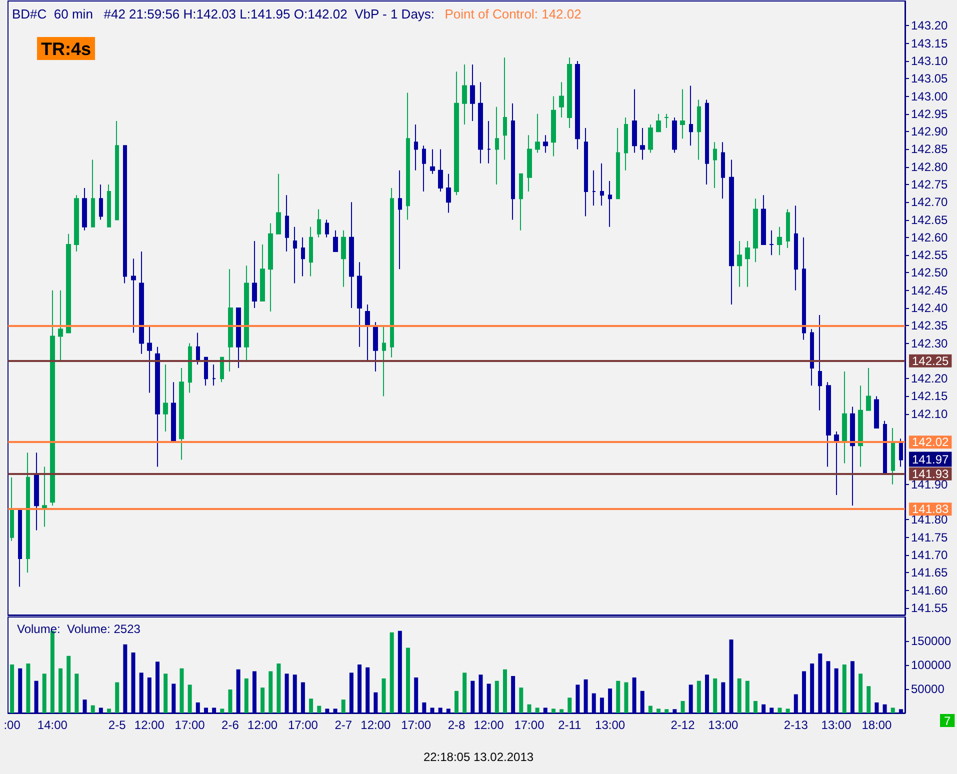  What do you see at coordinates (929, 396) in the screenshot?
I see `y-tick-label: 142.15` at bounding box center [929, 396].